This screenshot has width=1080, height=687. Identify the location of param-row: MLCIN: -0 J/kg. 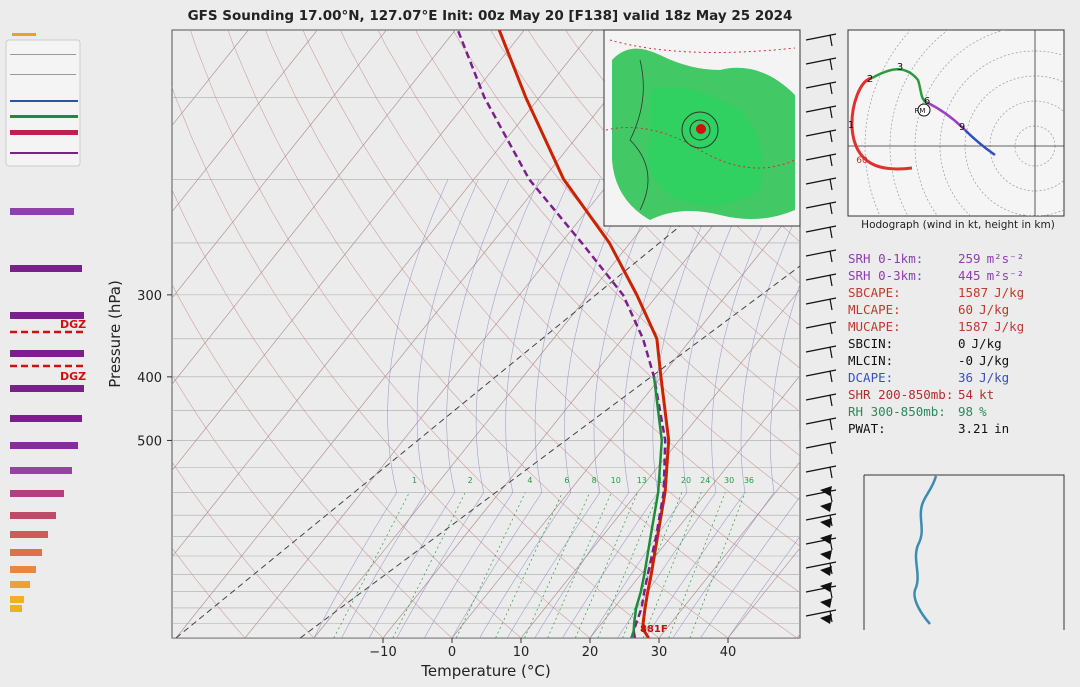
(936, 360).